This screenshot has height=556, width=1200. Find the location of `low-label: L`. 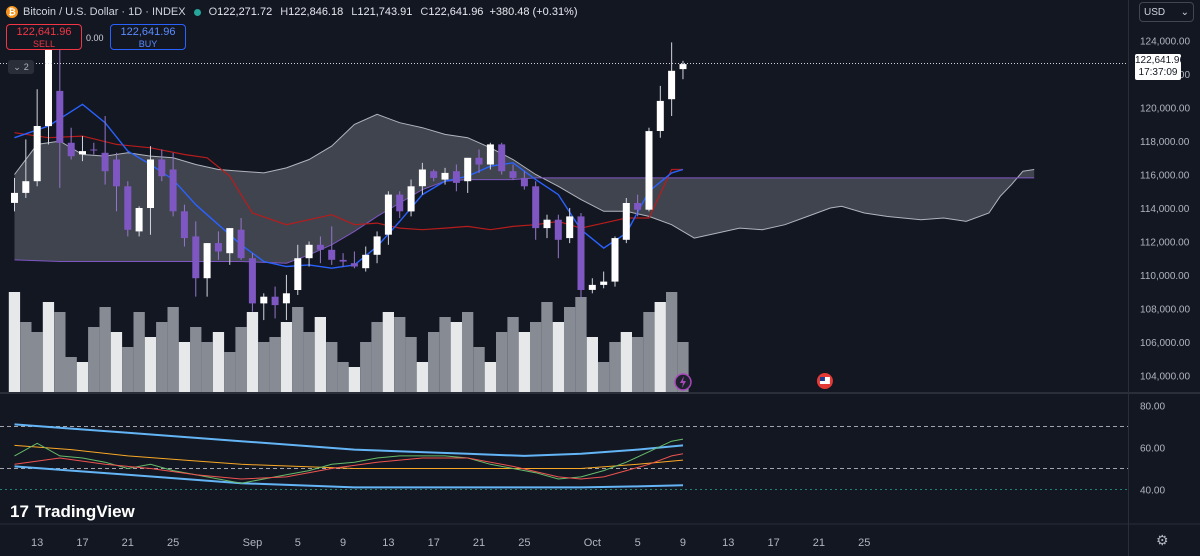

low-label: L is located at coordinates (354, 12).